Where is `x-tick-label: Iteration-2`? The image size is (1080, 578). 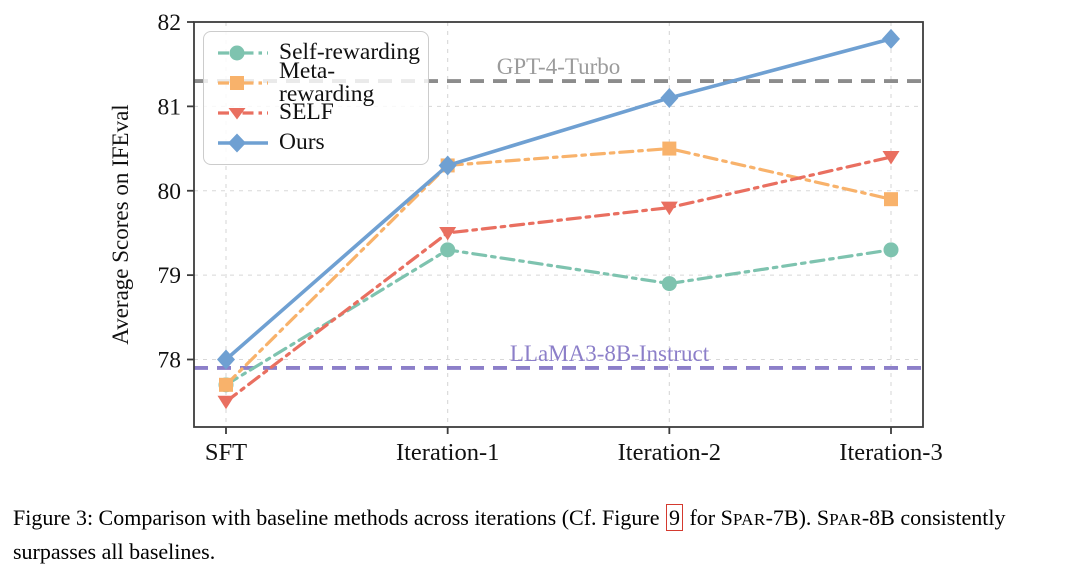
x-tick-label: Iteration-2 is located at coordinates (669, 452).